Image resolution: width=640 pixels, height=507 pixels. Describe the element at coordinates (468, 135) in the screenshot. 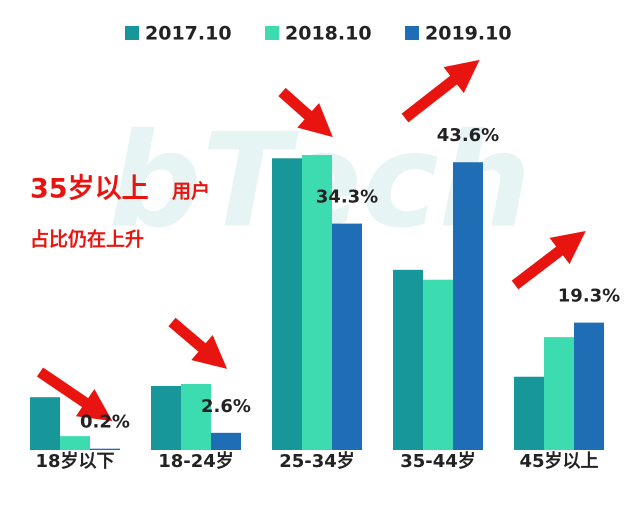

I see `value-label: 43.6%` at that location.